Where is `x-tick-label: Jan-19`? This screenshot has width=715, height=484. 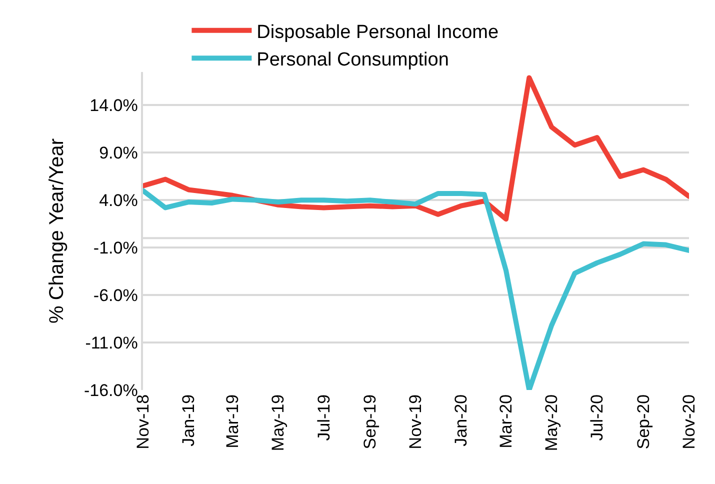 x-tick-label: Jan-19 is located at coordinates (188, 420).